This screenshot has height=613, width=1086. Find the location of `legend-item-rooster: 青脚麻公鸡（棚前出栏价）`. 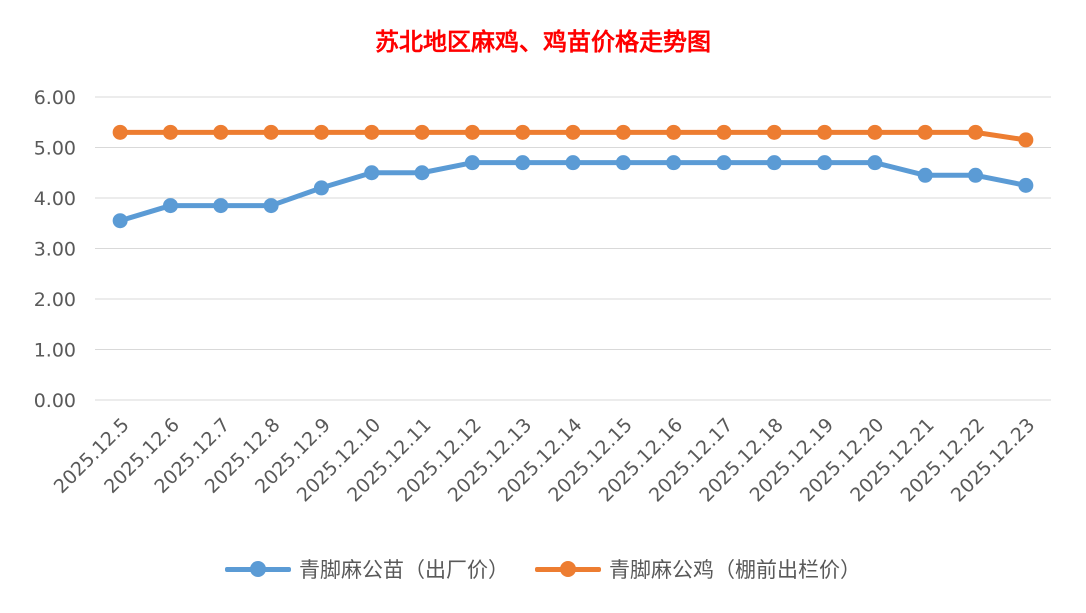

legend-item-rooster: 青脚麻公鸡（棚前出栏价） is located at coordinates (698, 569).